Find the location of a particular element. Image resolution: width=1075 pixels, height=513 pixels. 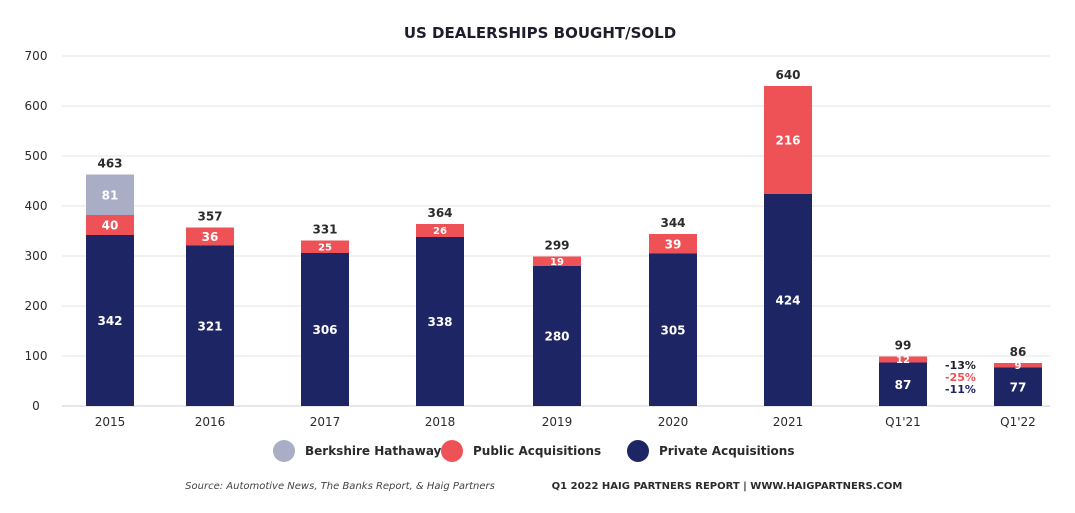

x-tick-label: Q1'22 is located at coordinates (1018, 422).